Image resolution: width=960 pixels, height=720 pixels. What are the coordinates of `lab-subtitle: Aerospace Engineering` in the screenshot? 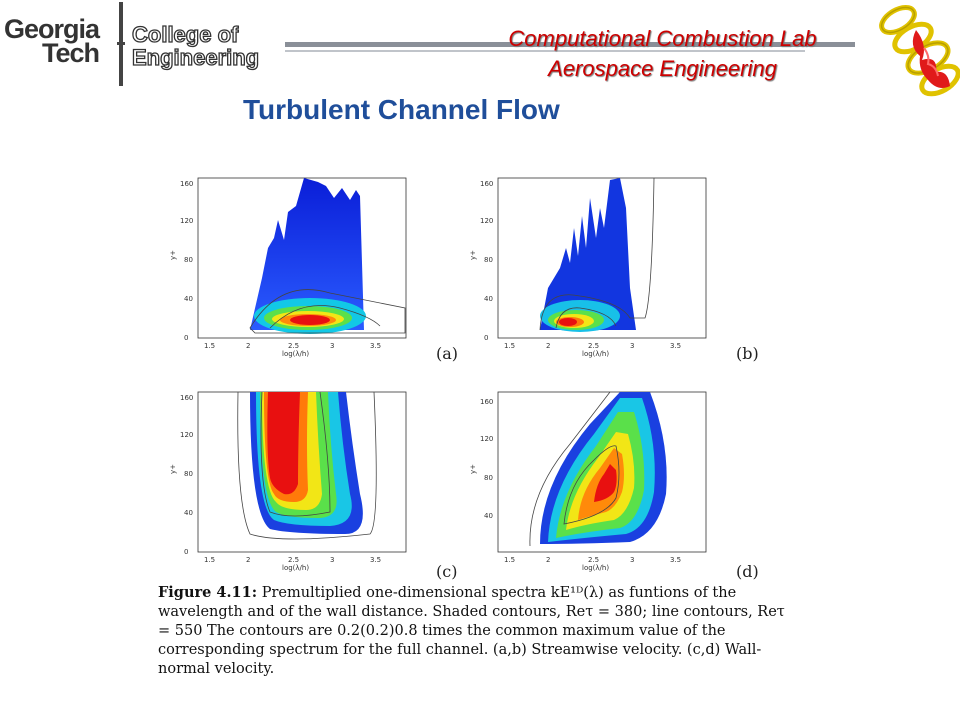 It's located at (662, 68).